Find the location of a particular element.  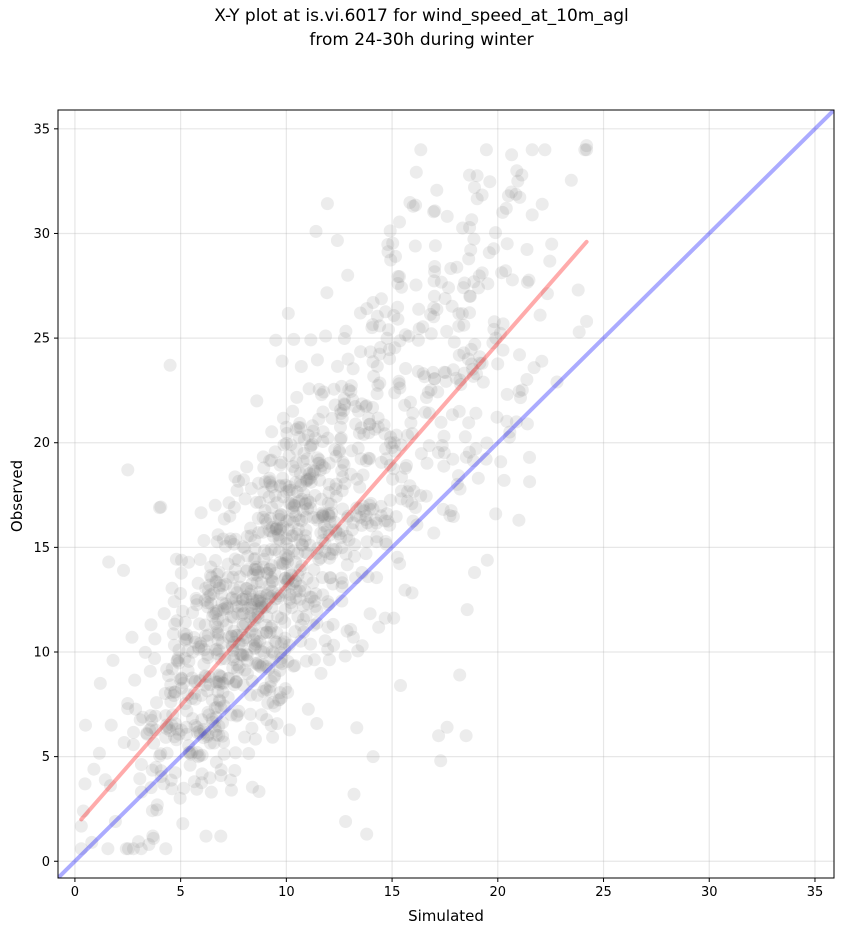

y-tick-label: 15 is located at coordinates (41, 548).